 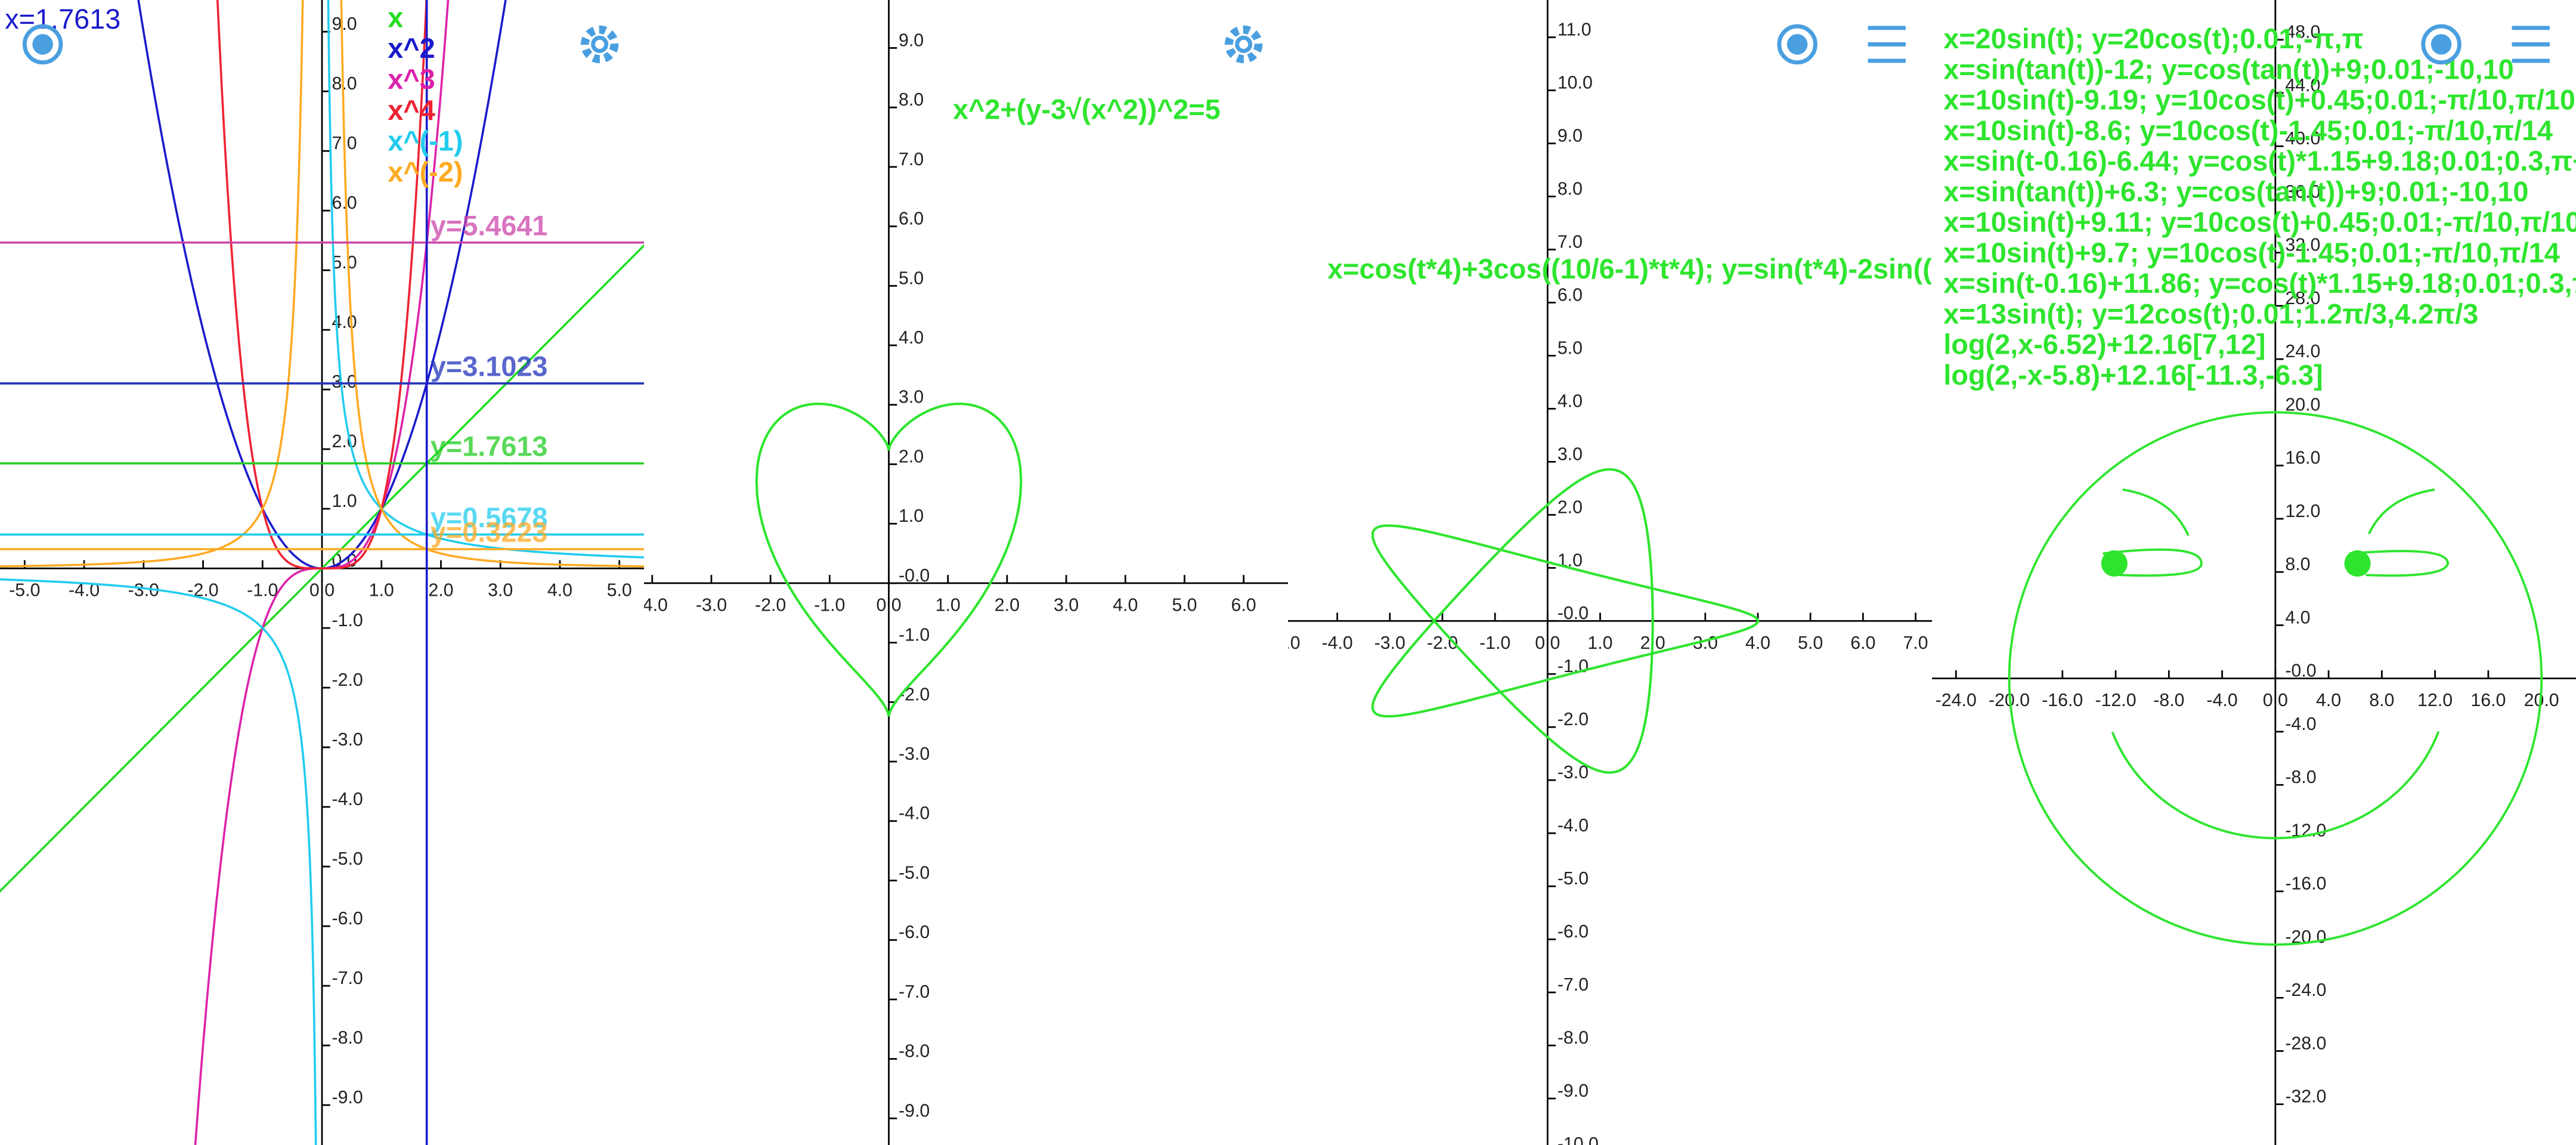 I want to click on y-tick-label: 11.0, so click(x=1575, y=30).